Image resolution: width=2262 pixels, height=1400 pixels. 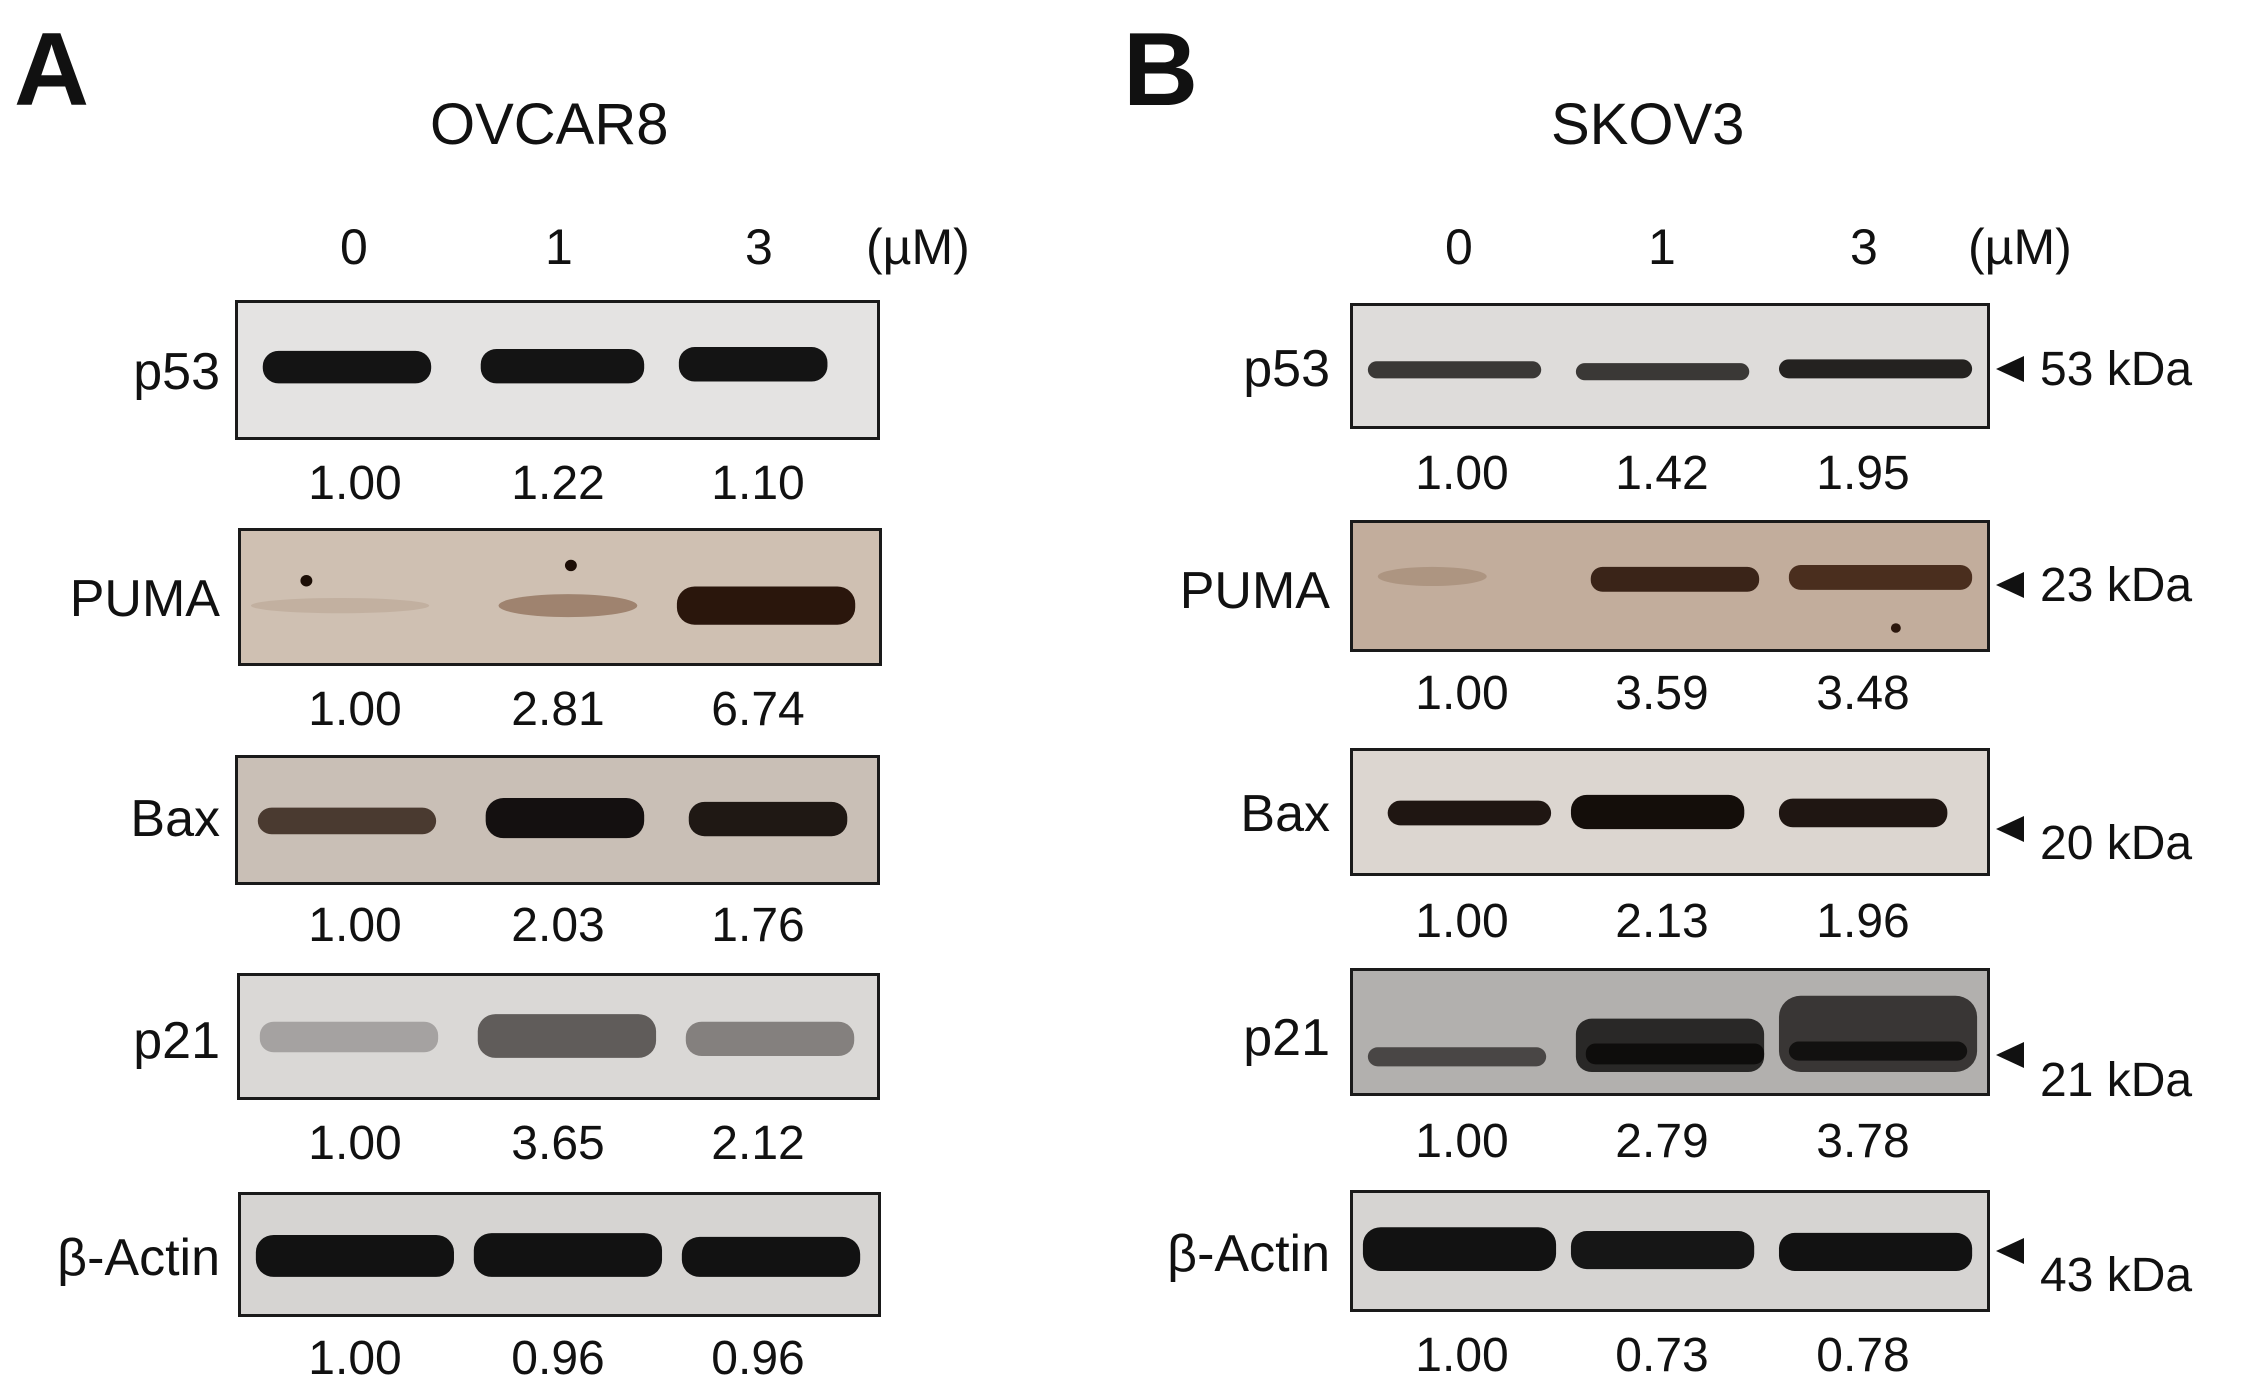 What do you see at coordinates (1286, 369) in the screenshot?
I see `protein-label-b-p53: p53` at bounding box center [1286, 369].